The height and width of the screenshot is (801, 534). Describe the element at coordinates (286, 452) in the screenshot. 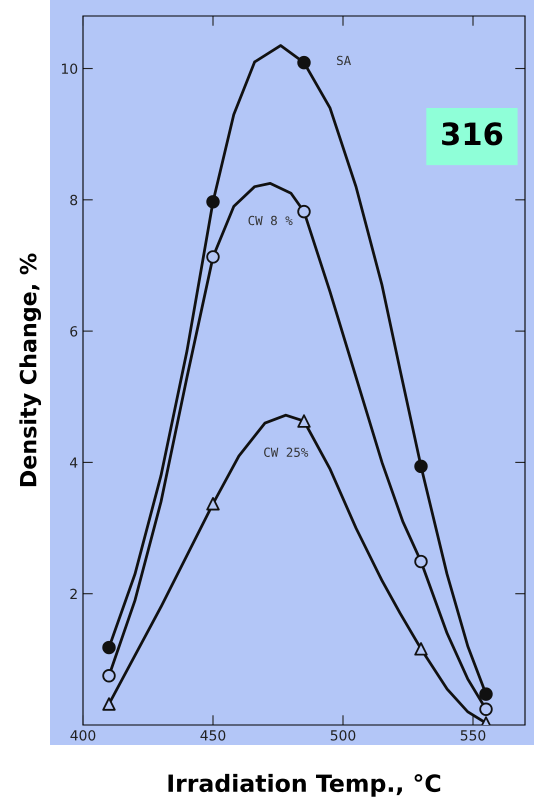

I see `series-label: CW 25%` at that location.